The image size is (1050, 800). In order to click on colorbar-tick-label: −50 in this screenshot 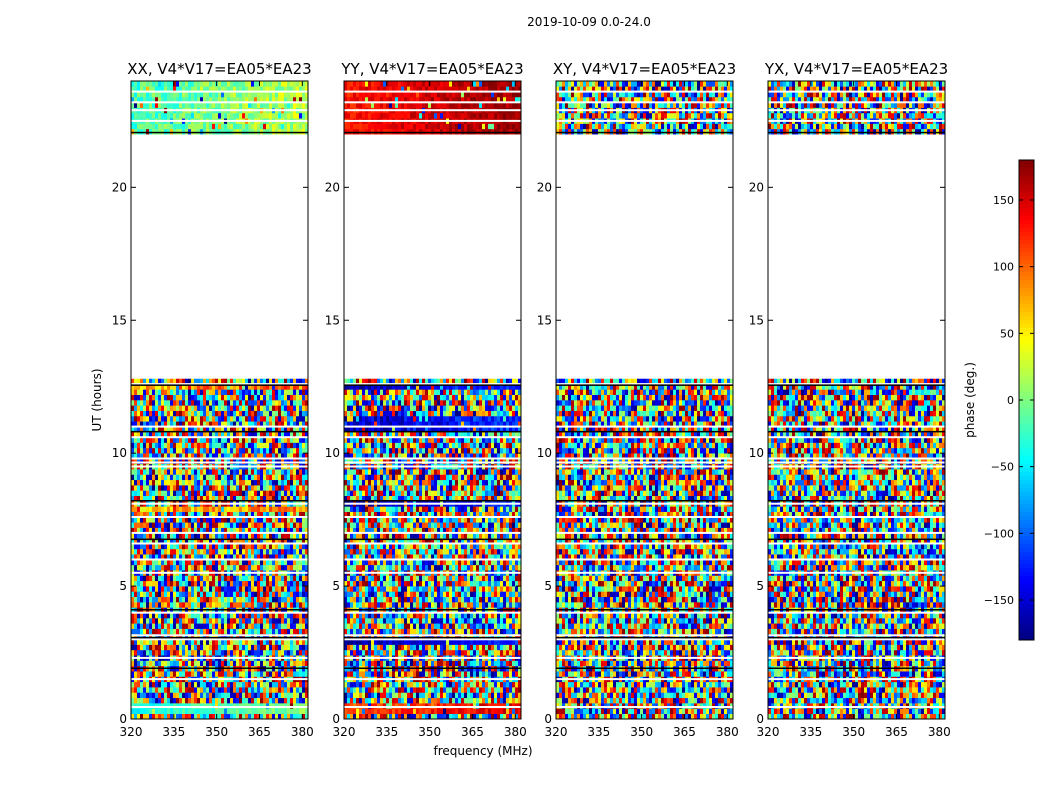, I will do `click(1002, 467)`.